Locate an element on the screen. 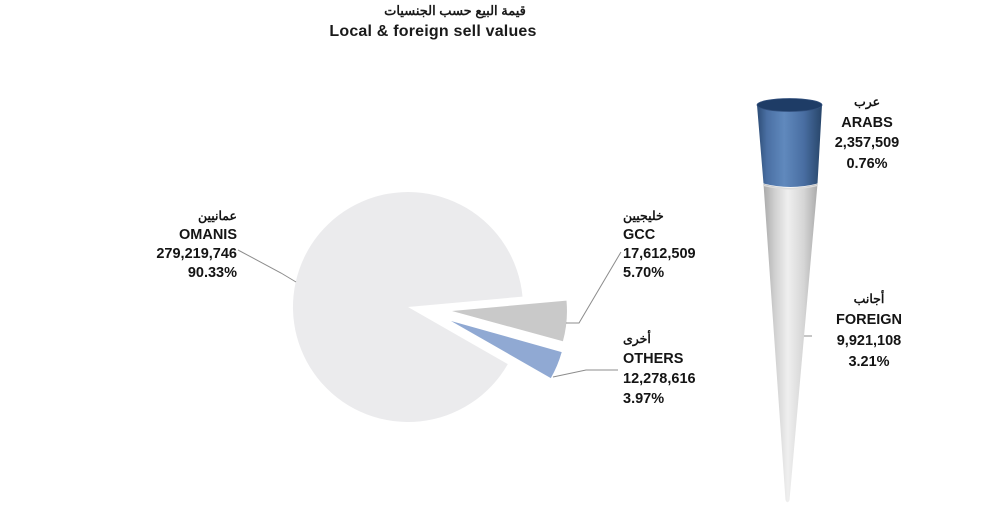 The width and height of the screenshot is (1000, 525). label-foreign: أجانب FOREIGN 9,921,108 3.21% is located at coordinates (869, 331).